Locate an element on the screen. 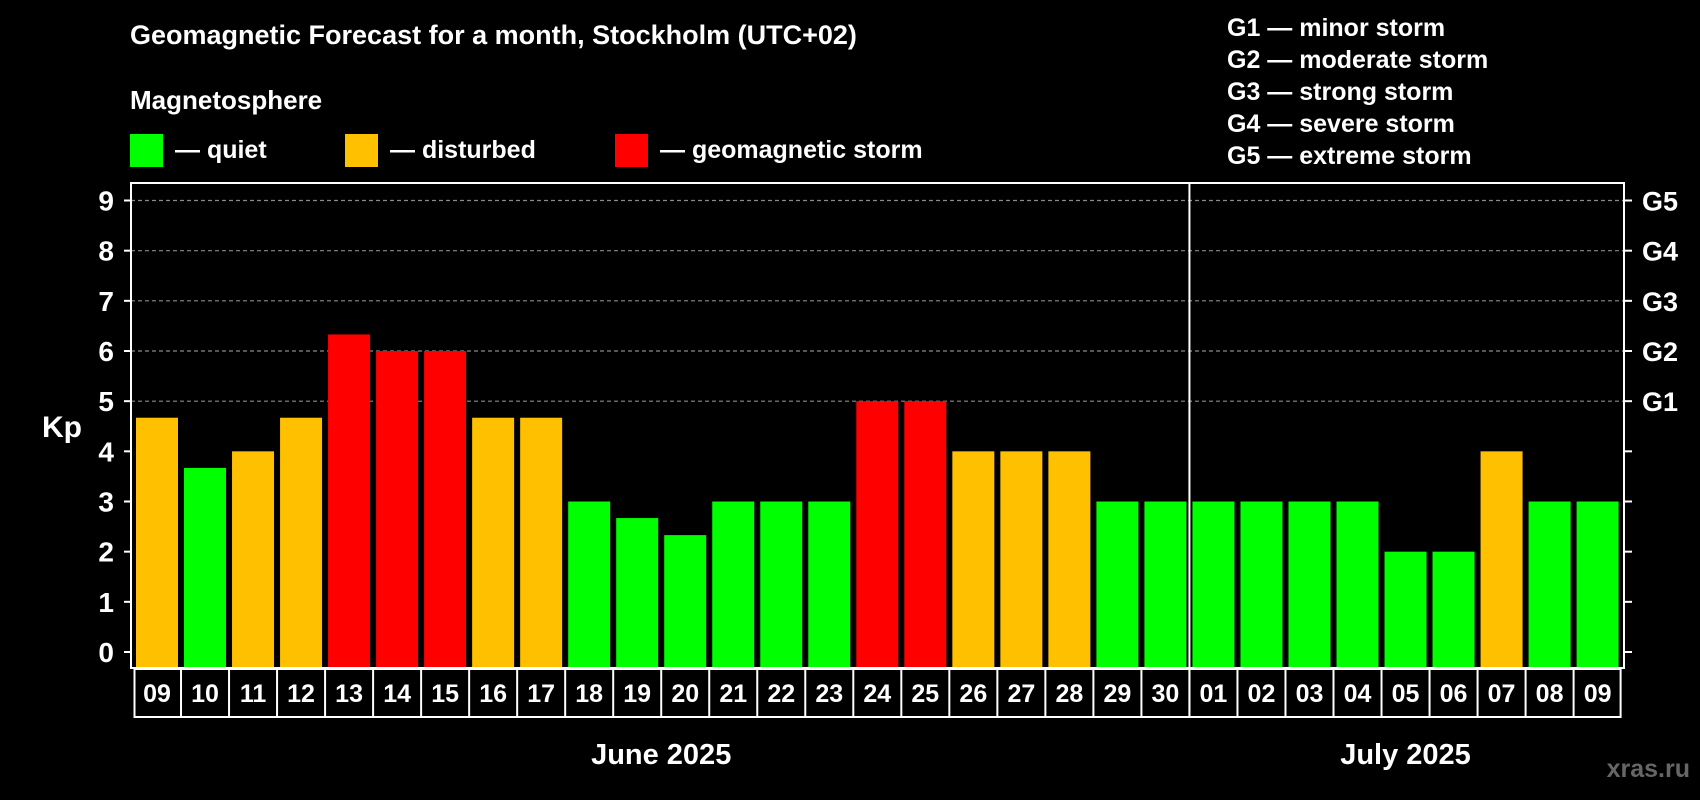 Image resolution: width=1700 pixels, height=800 pixels. date-label: 12 is located at coordinates (301, 694).